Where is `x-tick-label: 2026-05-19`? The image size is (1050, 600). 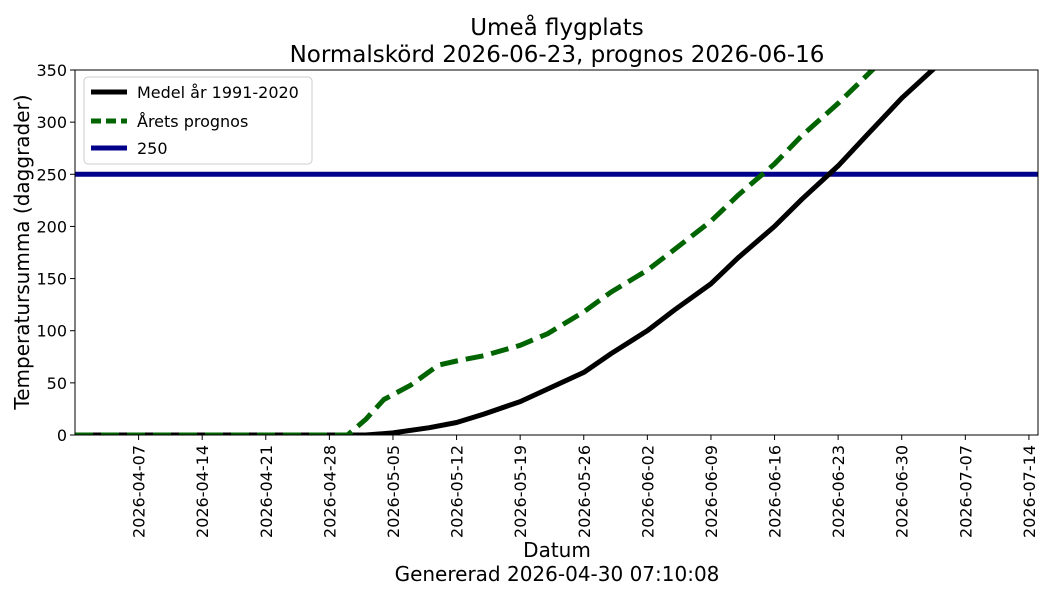
x-tick-label: 2026-05-19 is located at coordinates (520, 491).